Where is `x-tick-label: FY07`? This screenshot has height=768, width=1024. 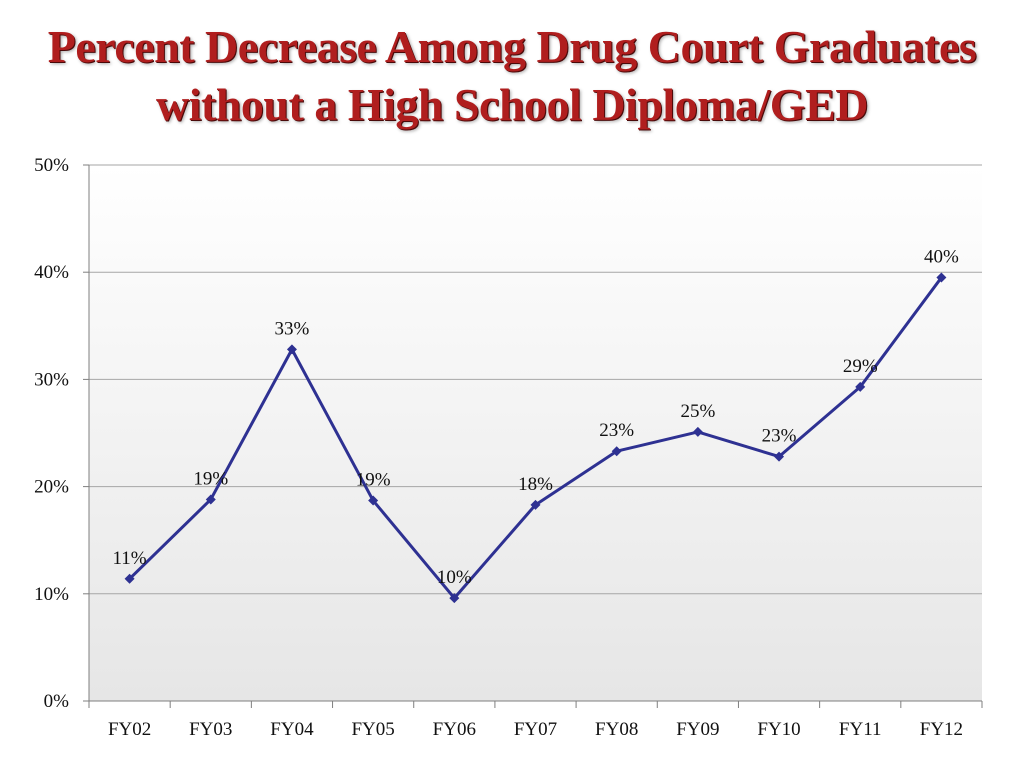 x-tick-label: FY07 is located at coordinates (535, 729).